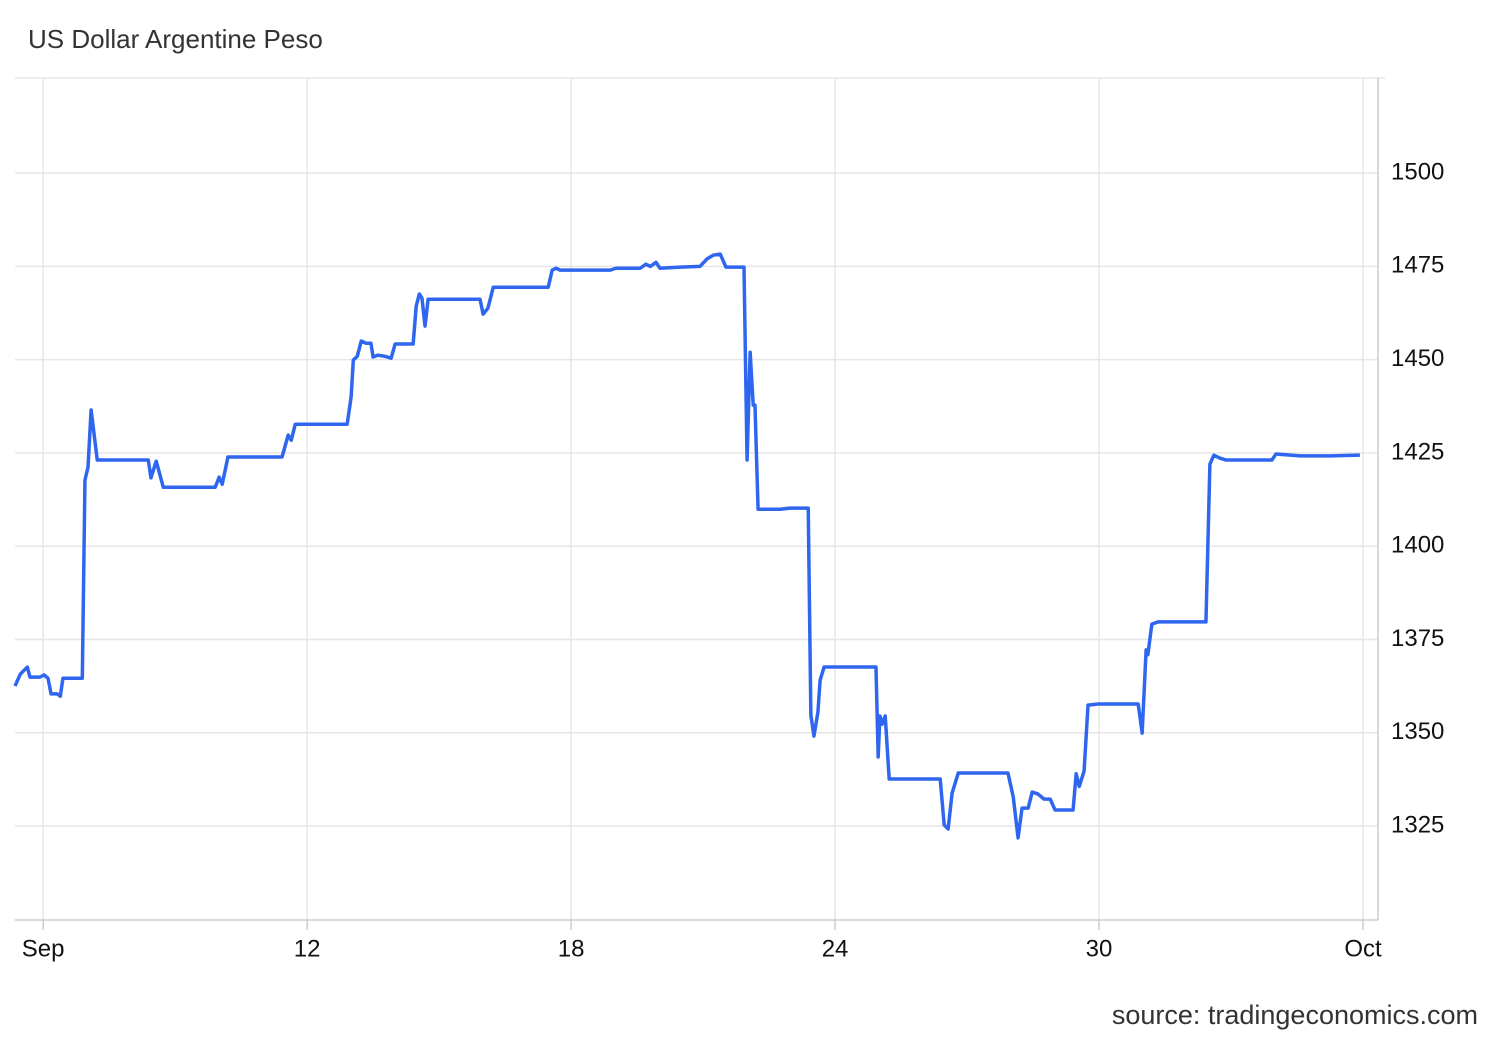 The width and height of the screenshot is (1500, 1040). I want to click on x-tick-label: 30, so click(1099, 948).